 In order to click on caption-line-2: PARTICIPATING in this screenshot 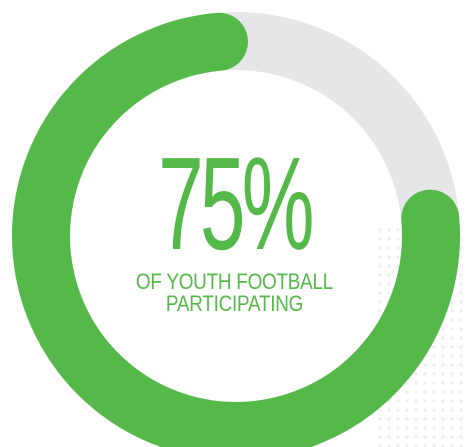, I will do `click(234, 303)`.